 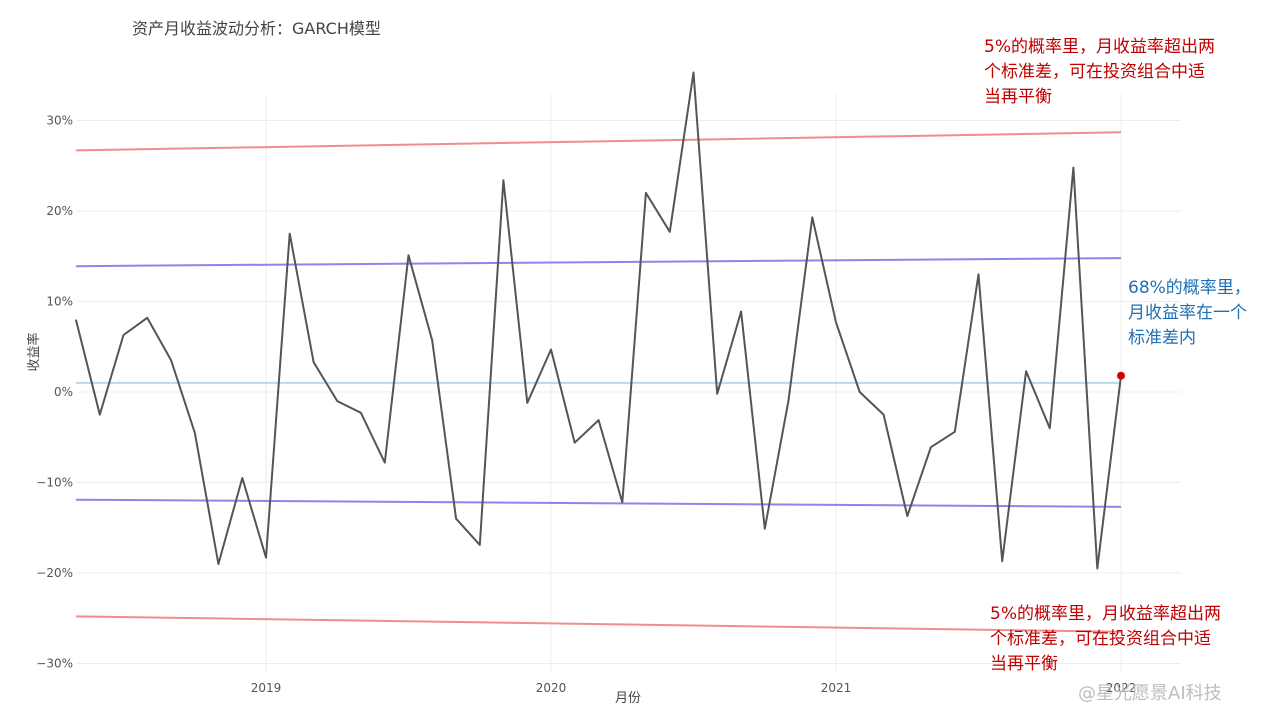 What do you see at coordinates (34, 351) in the screenshot?
I see `y-axis-label: 收益率` at bounding box center [34, 351].